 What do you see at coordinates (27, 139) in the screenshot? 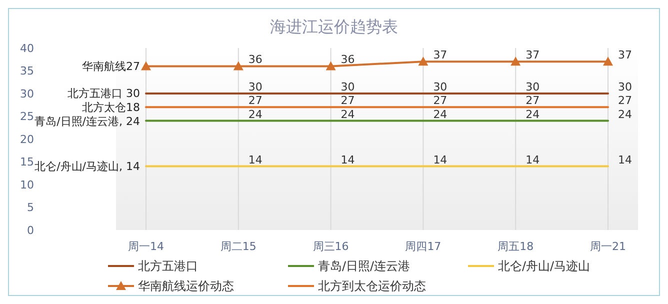
I see `y-tick-label: 20` at bounding box center [27, 139].